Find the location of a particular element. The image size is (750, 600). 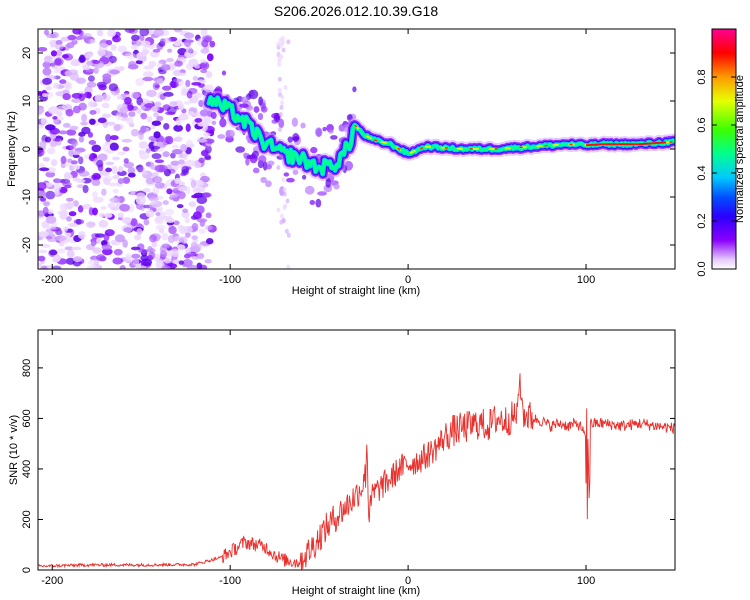

snr-x-tick-label: -200 is located at coordinates (52, 581).